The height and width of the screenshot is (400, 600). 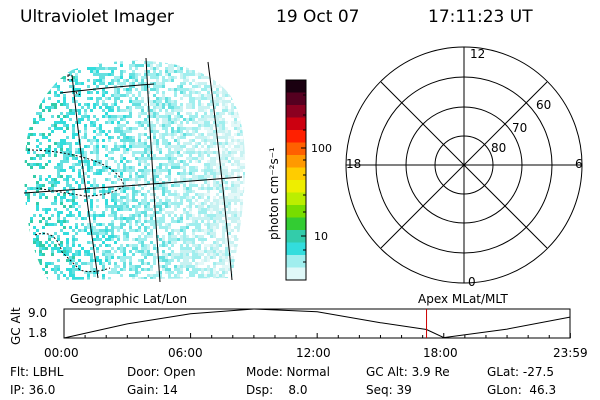 I want to click on colorbar: 100 10 photon cm⁻²s⁻¹, so click(x=299, y=180).